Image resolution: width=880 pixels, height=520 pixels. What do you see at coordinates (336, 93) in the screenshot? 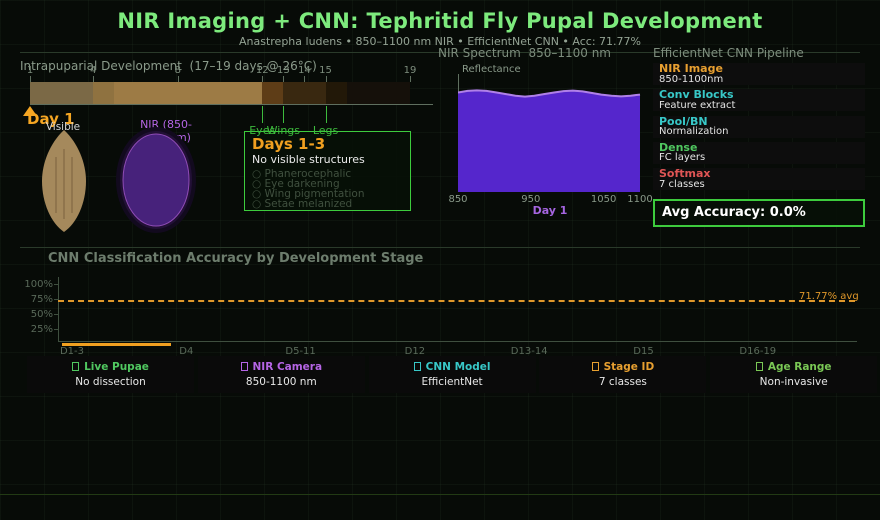
I see `timeline-segment-d15` at bounding box center [336, 93].